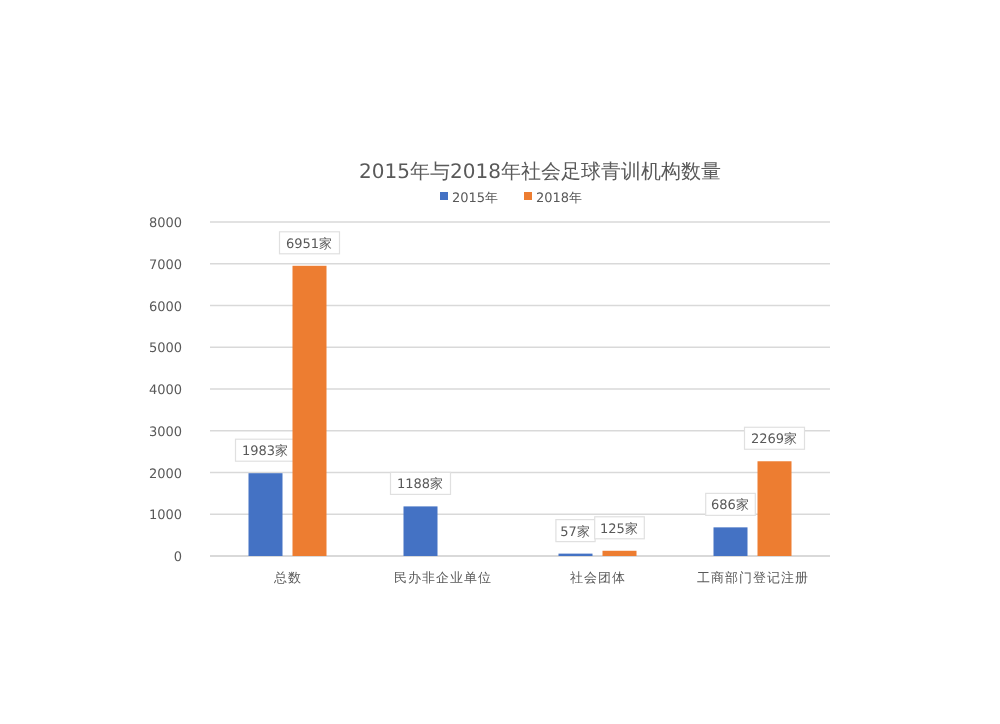 Image resolution: width=1000 pixels, height=724 pixels. I want to click on title: 2015年与2018年社会足球青训机构数量, so click(540, 173).